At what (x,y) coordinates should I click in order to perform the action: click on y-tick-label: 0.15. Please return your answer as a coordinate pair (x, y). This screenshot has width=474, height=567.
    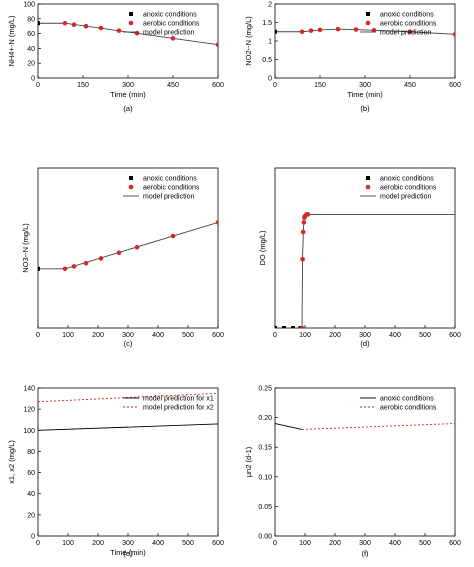
    Looking at the image, I should click on (265, 448).